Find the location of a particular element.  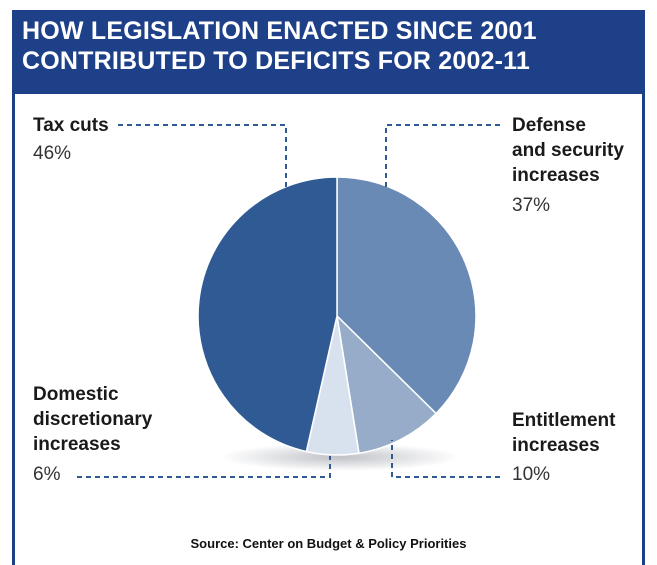

chart-title-line-2: CONTRIBUTED TO DEFICITS FOR 2002-11 is located at coordinates (276, 61).